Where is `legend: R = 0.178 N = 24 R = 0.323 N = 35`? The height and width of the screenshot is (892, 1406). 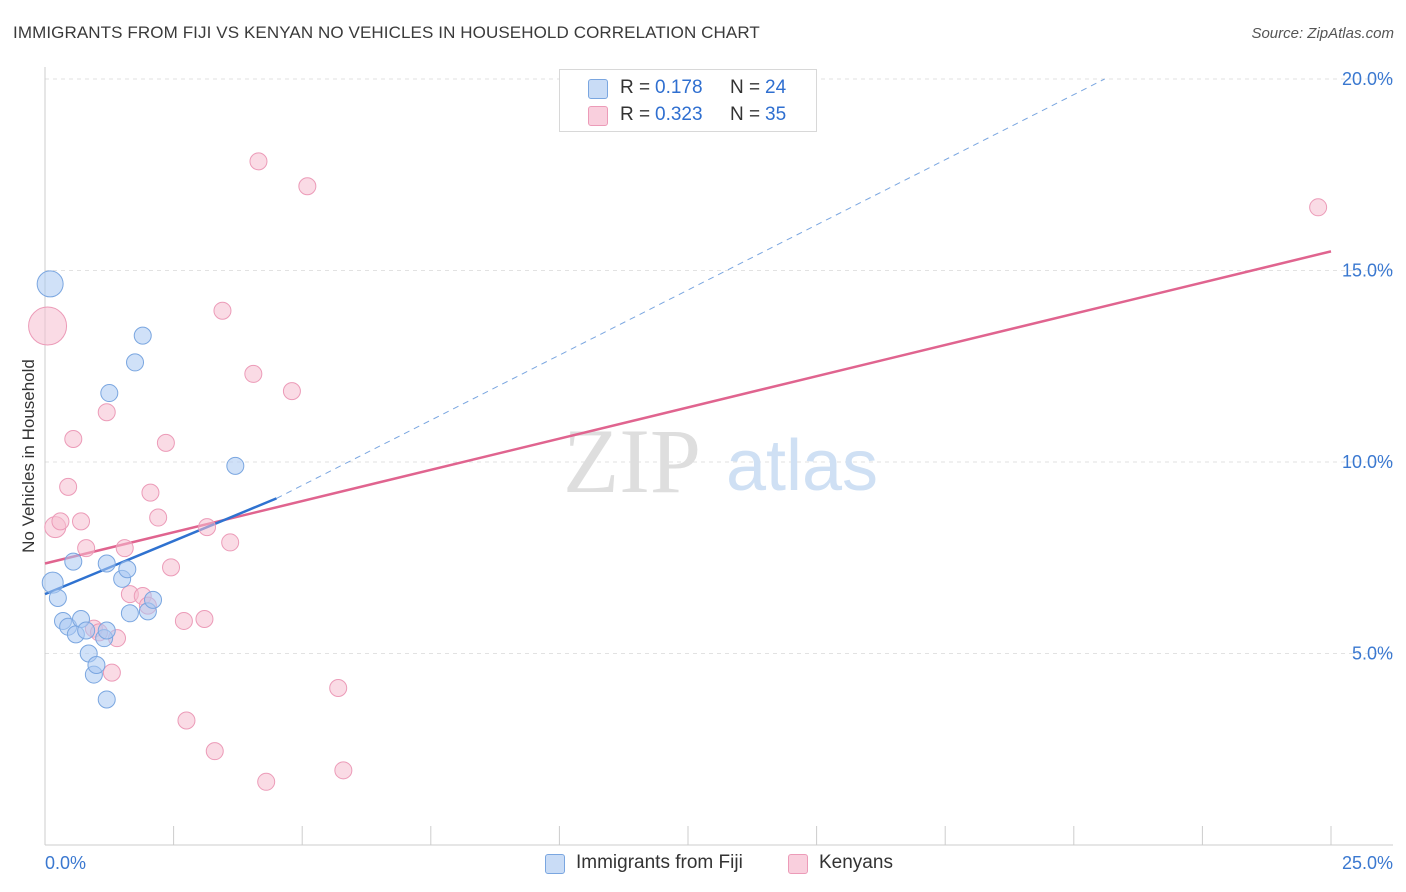 legend: R = 0.178 N = 24 R = 0.323 N = 35 is located at coordinates (688, 100).